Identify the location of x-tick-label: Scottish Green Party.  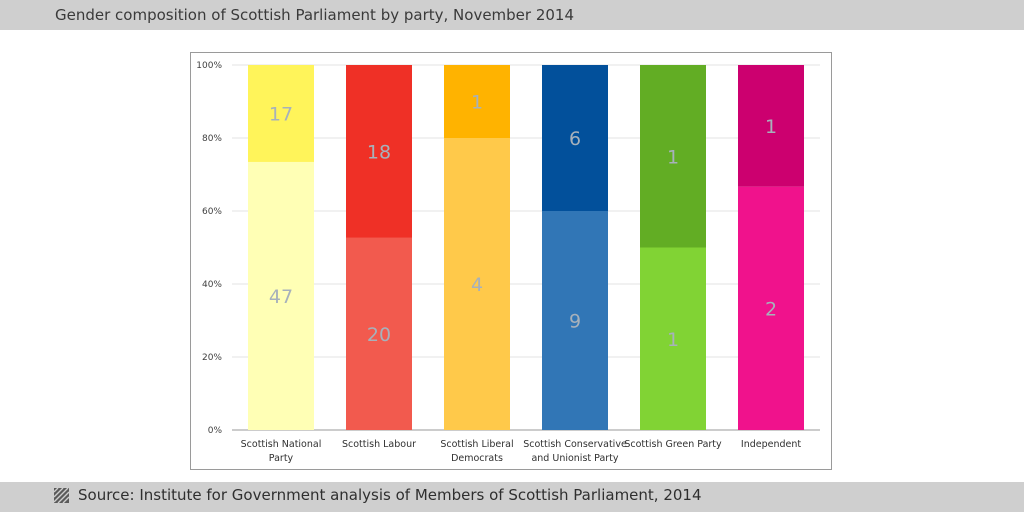
(673, 444).